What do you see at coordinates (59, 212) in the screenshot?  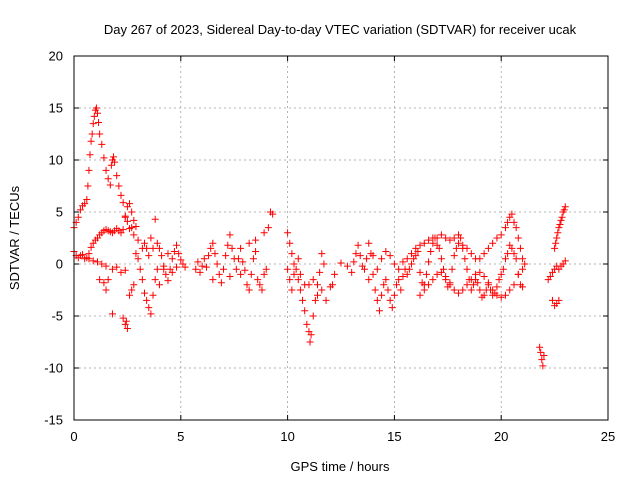 I see `y-tick-label: 5` at bounding box center [59, 212].